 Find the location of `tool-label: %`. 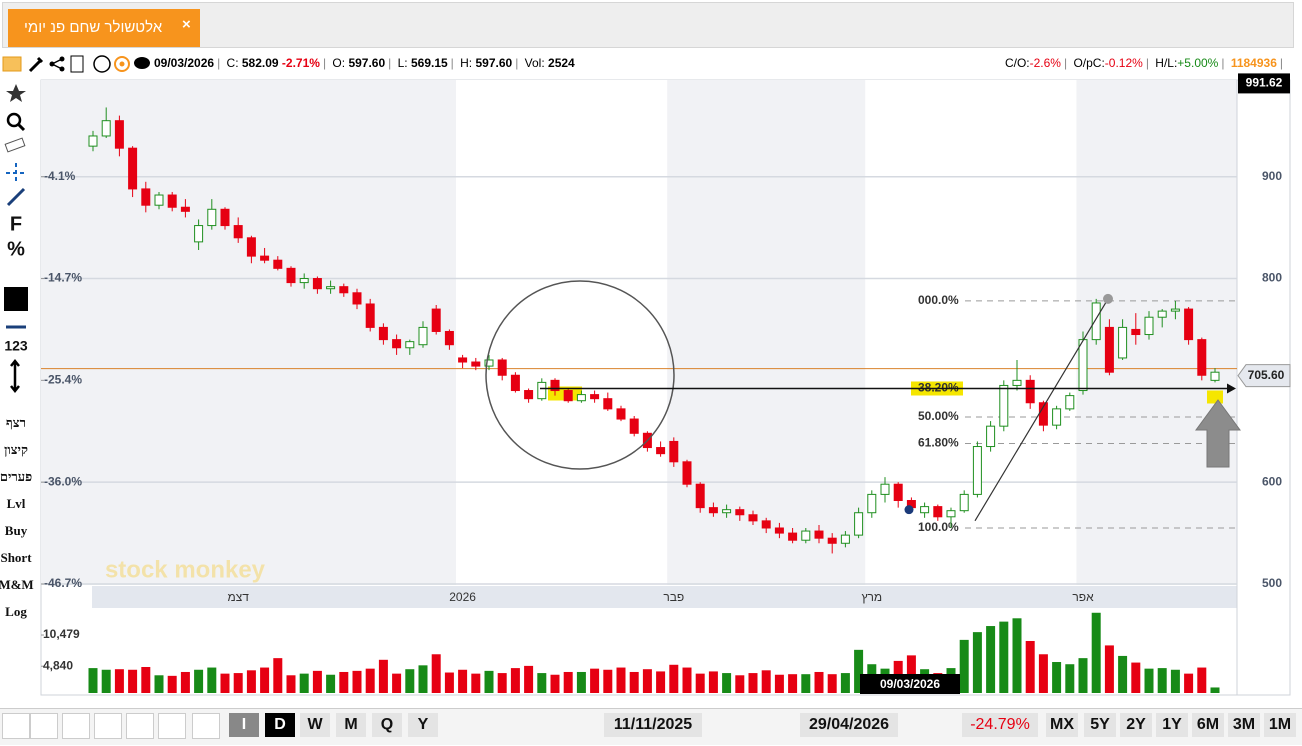

tool-label: % is located at coordinates (16, 249).